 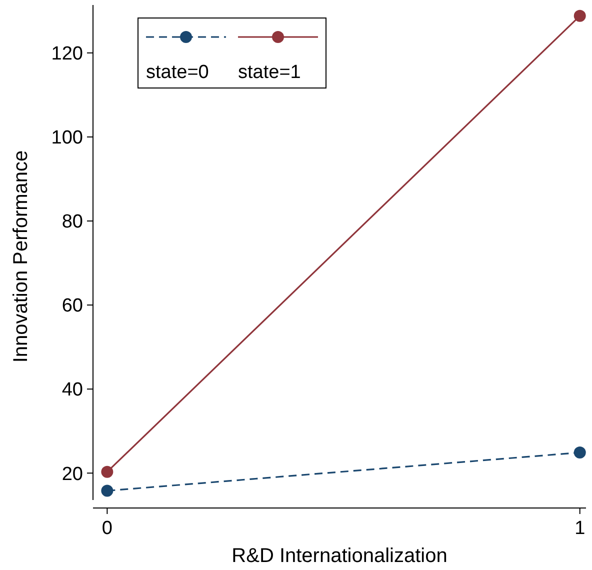 What do you see at coordinates (72, 390) in the screenshot?
I see `y-tick-label: 40` at bounding box center [72, 390].